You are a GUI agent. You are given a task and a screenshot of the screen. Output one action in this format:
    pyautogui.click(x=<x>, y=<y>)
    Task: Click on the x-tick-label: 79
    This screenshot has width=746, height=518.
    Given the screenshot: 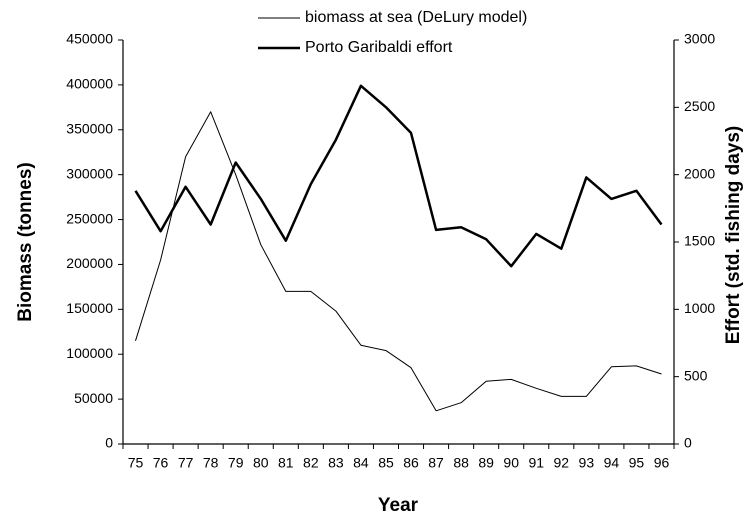 What is the action you would take?
    pyautogui.click(x=236, y=463)
    